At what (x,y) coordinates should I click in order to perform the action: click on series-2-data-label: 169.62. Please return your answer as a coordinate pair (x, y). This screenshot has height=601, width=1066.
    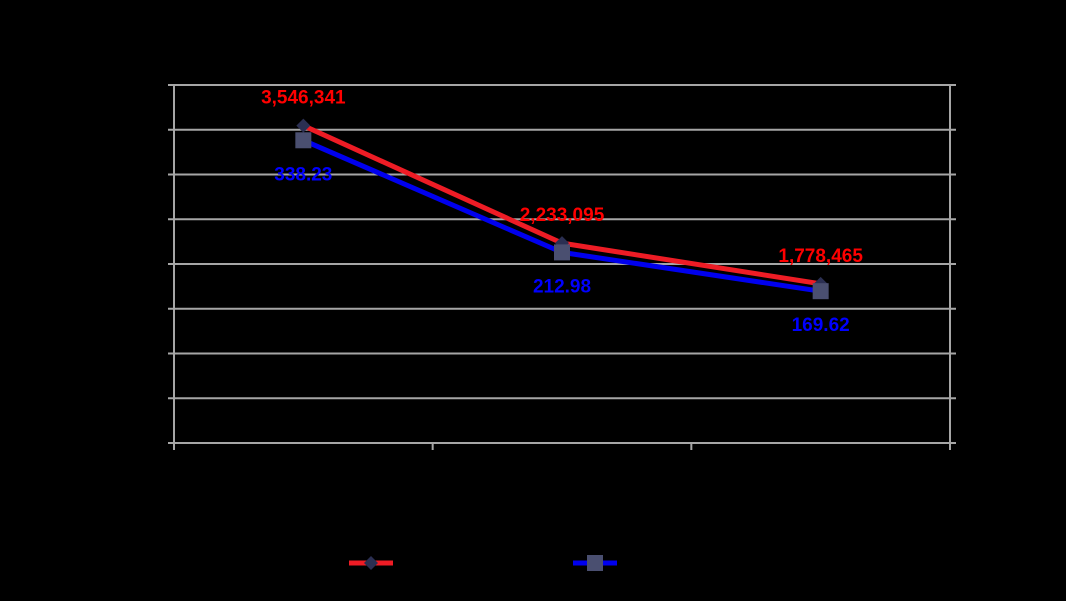
    Looking at the image, I should click on (821, 325).